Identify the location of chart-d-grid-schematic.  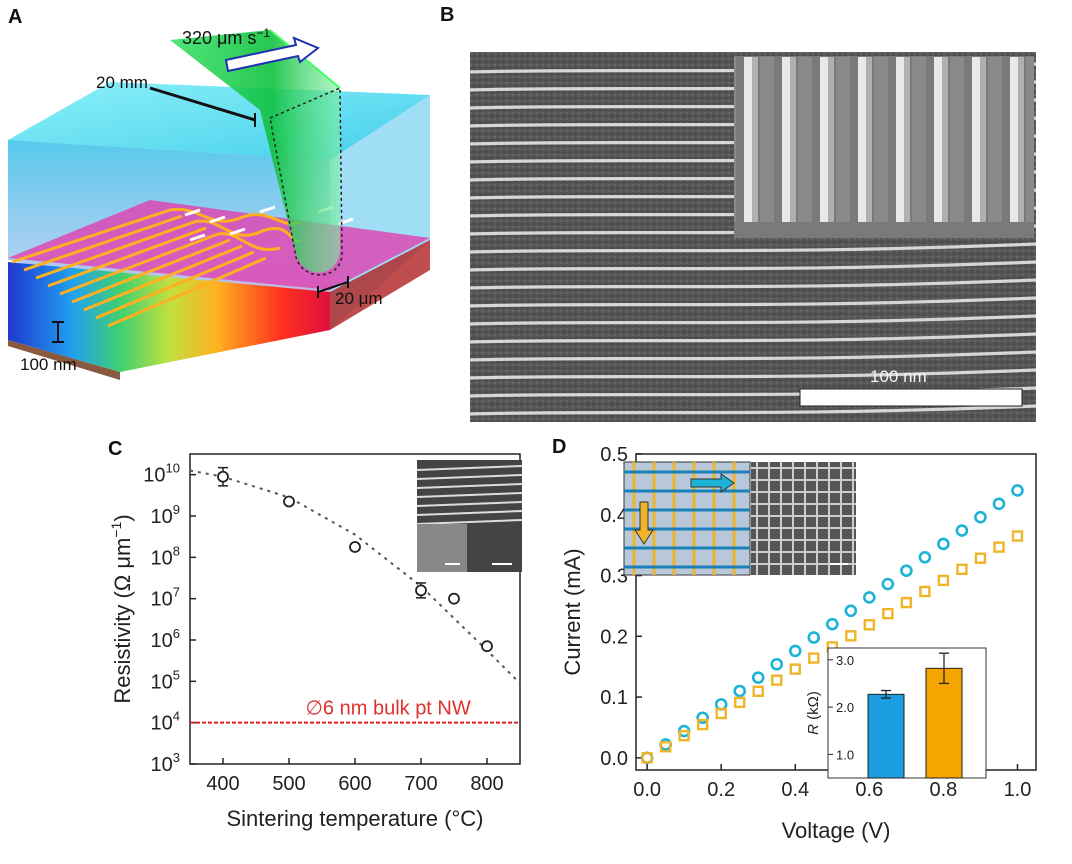
(687, 518).